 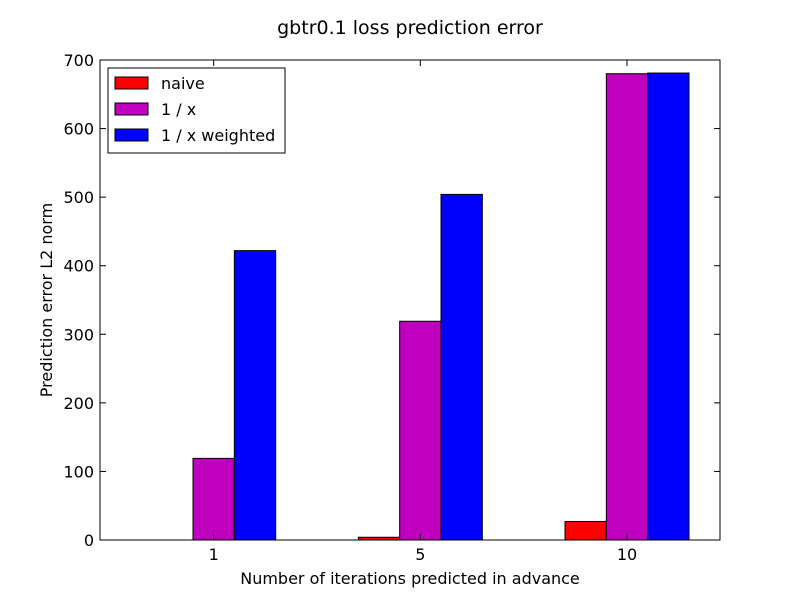 I want to click on y-tick-label: 400, so click(x=78, y=266).